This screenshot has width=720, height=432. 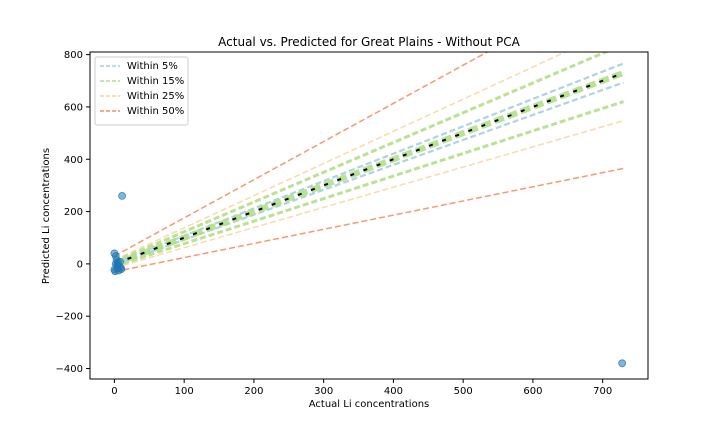 I want to click on legend-label: Within 50%, so click(x=155, y=111).